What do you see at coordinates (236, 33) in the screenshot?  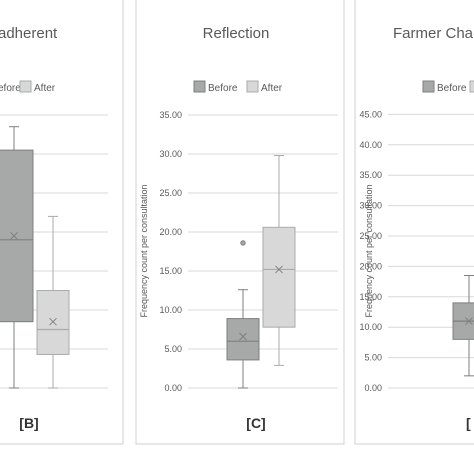 I see `panel-c-title: Reflection` at bounding box center [236, 33].